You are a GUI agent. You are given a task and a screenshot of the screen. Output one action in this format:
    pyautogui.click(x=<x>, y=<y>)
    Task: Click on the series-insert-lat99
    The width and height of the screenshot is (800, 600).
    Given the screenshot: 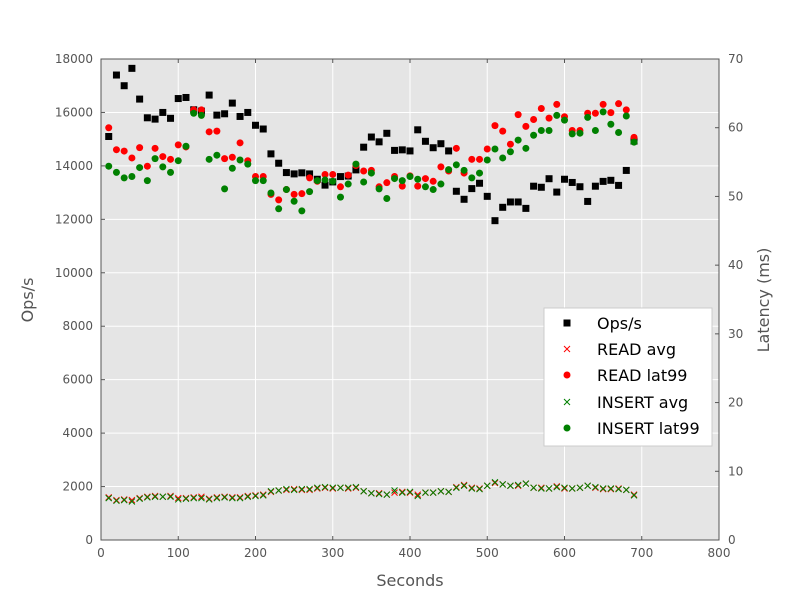 What is the action you would take?
    pyautogui.click(x=371, y=161)
    